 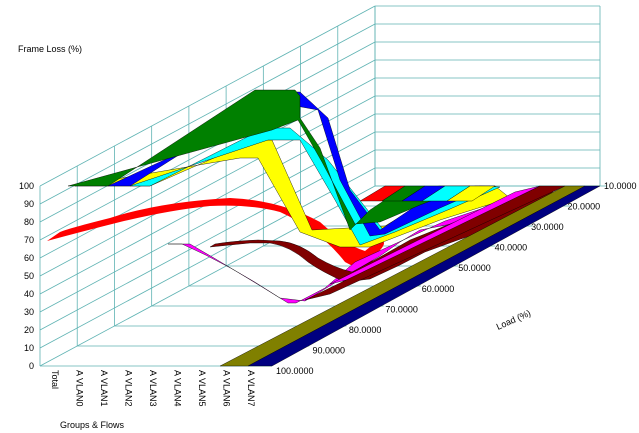 I want to click on x-tick-label: A VLAN0, so click(x=80, y=388).